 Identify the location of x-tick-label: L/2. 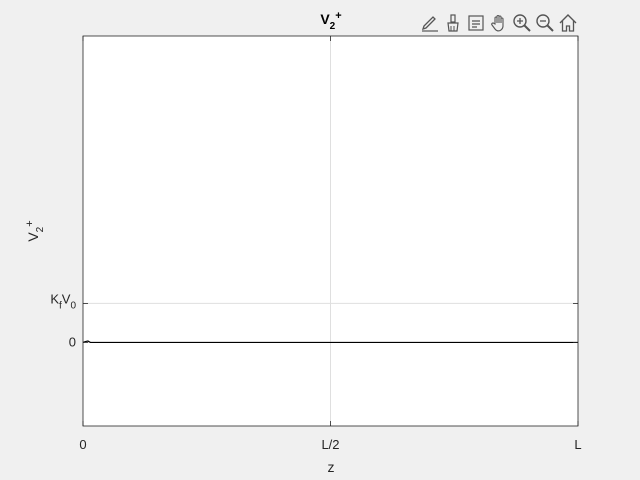
(330, 444).